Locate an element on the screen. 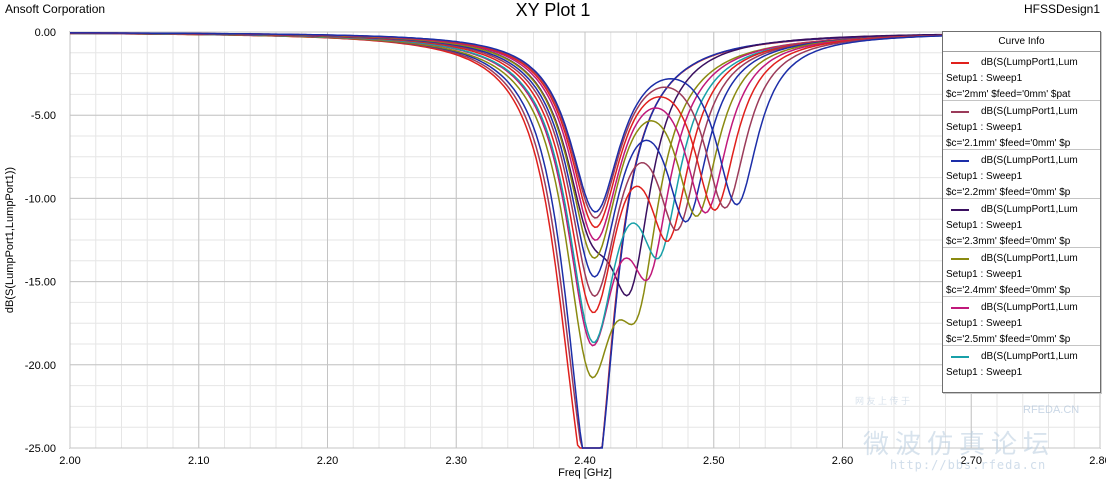  legend-param-label: $c='2.3mm' $feed='0mm' $p is located at coordinates (1008, 241).